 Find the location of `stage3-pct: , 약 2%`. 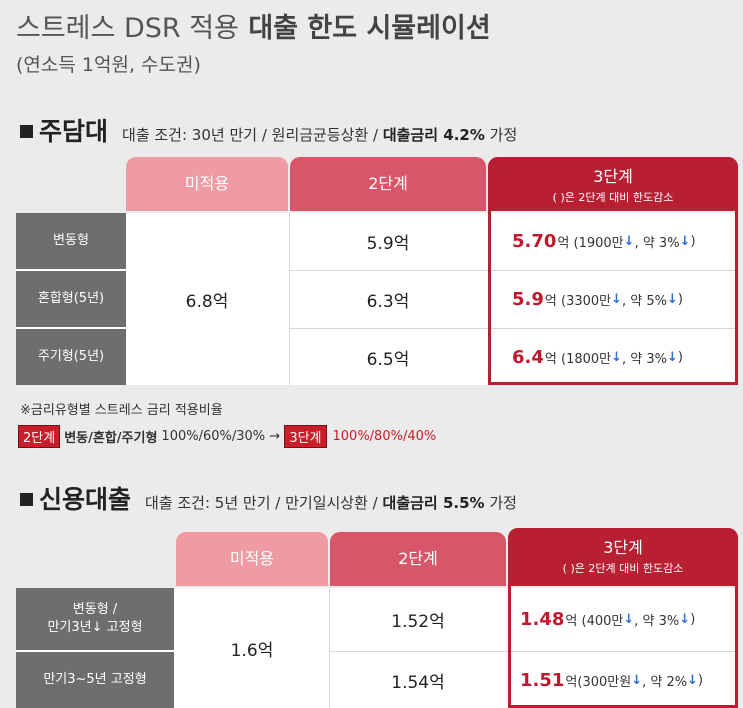

stage3-pct: , 약 2% is located at coordinates (665, 682).